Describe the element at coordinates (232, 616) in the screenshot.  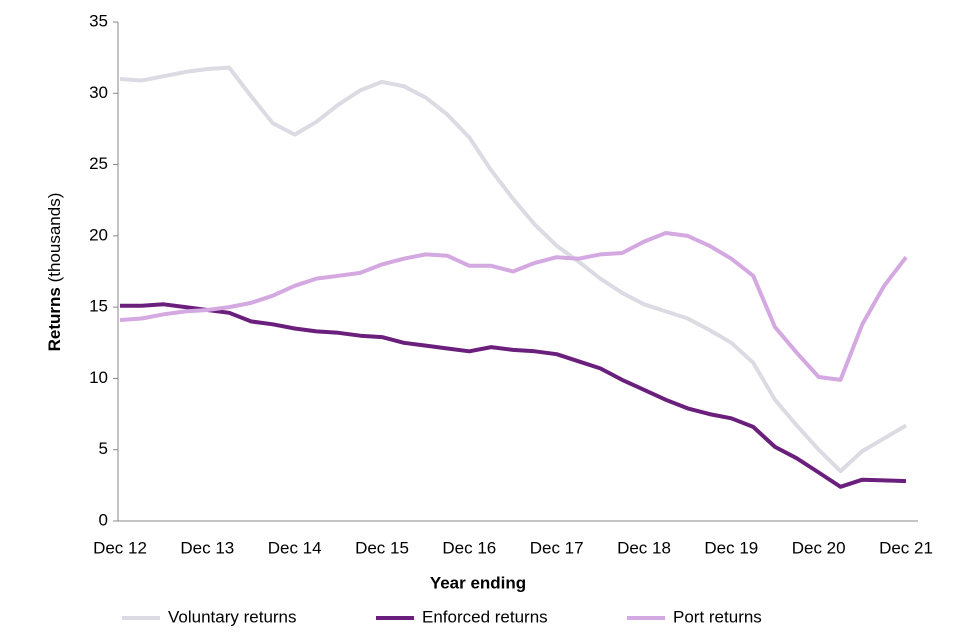
I see `legend-label: Voluntary returns` at that location.